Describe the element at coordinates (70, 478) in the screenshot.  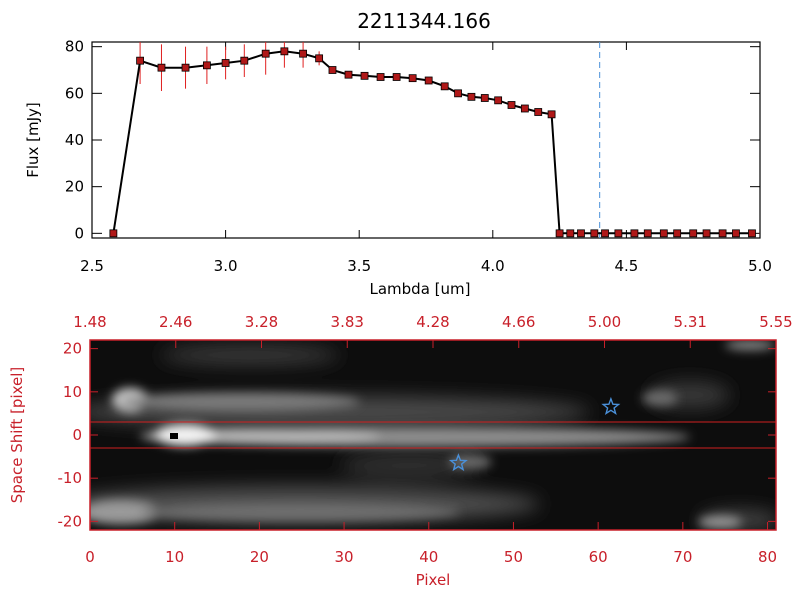
I see `bottom-y-tick-label: -10` at that location.